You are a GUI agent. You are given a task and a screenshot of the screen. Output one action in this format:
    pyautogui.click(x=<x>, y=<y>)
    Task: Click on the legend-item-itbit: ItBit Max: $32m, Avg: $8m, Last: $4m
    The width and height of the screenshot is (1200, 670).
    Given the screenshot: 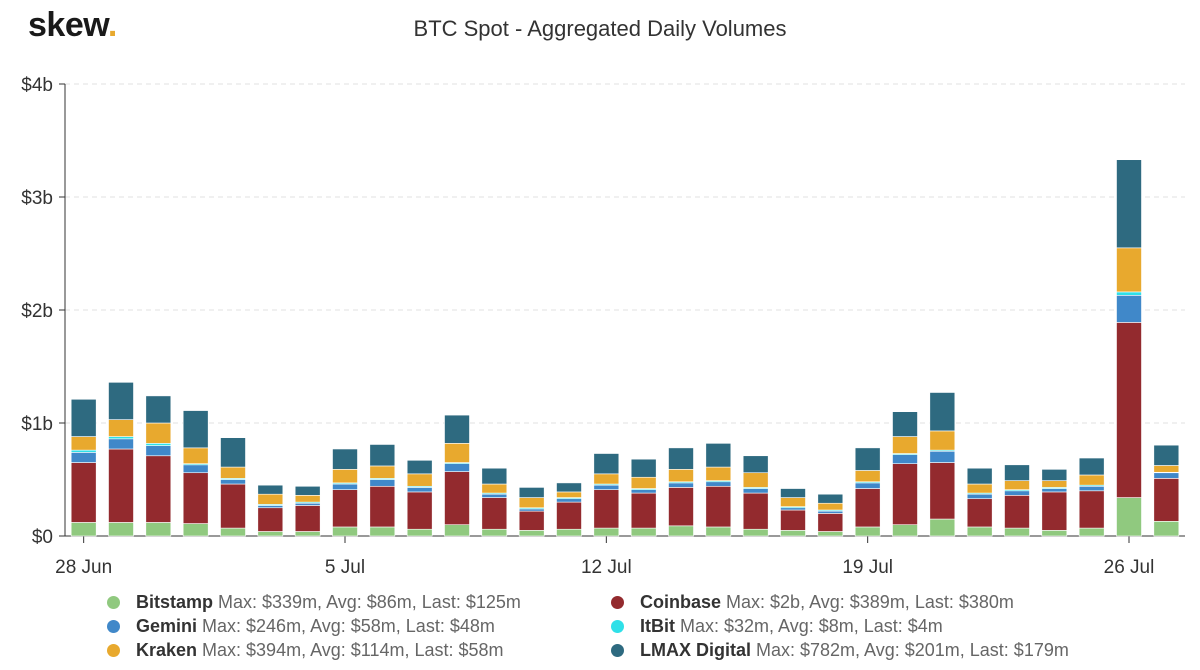 What is the action you would take?
    pyautogui.click(x=777, y=626)
    